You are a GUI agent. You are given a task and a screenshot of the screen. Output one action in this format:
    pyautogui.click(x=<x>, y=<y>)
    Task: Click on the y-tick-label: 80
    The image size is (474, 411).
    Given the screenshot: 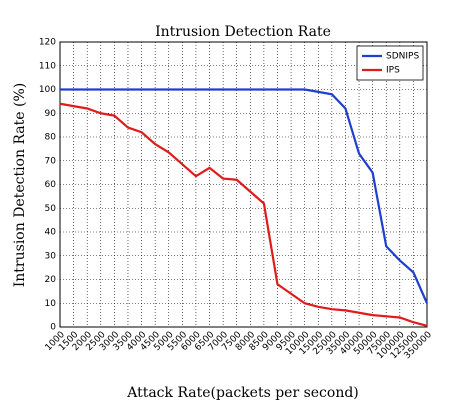 What is the action you would take?
    pyautogui.click(x=51, y=138)
    